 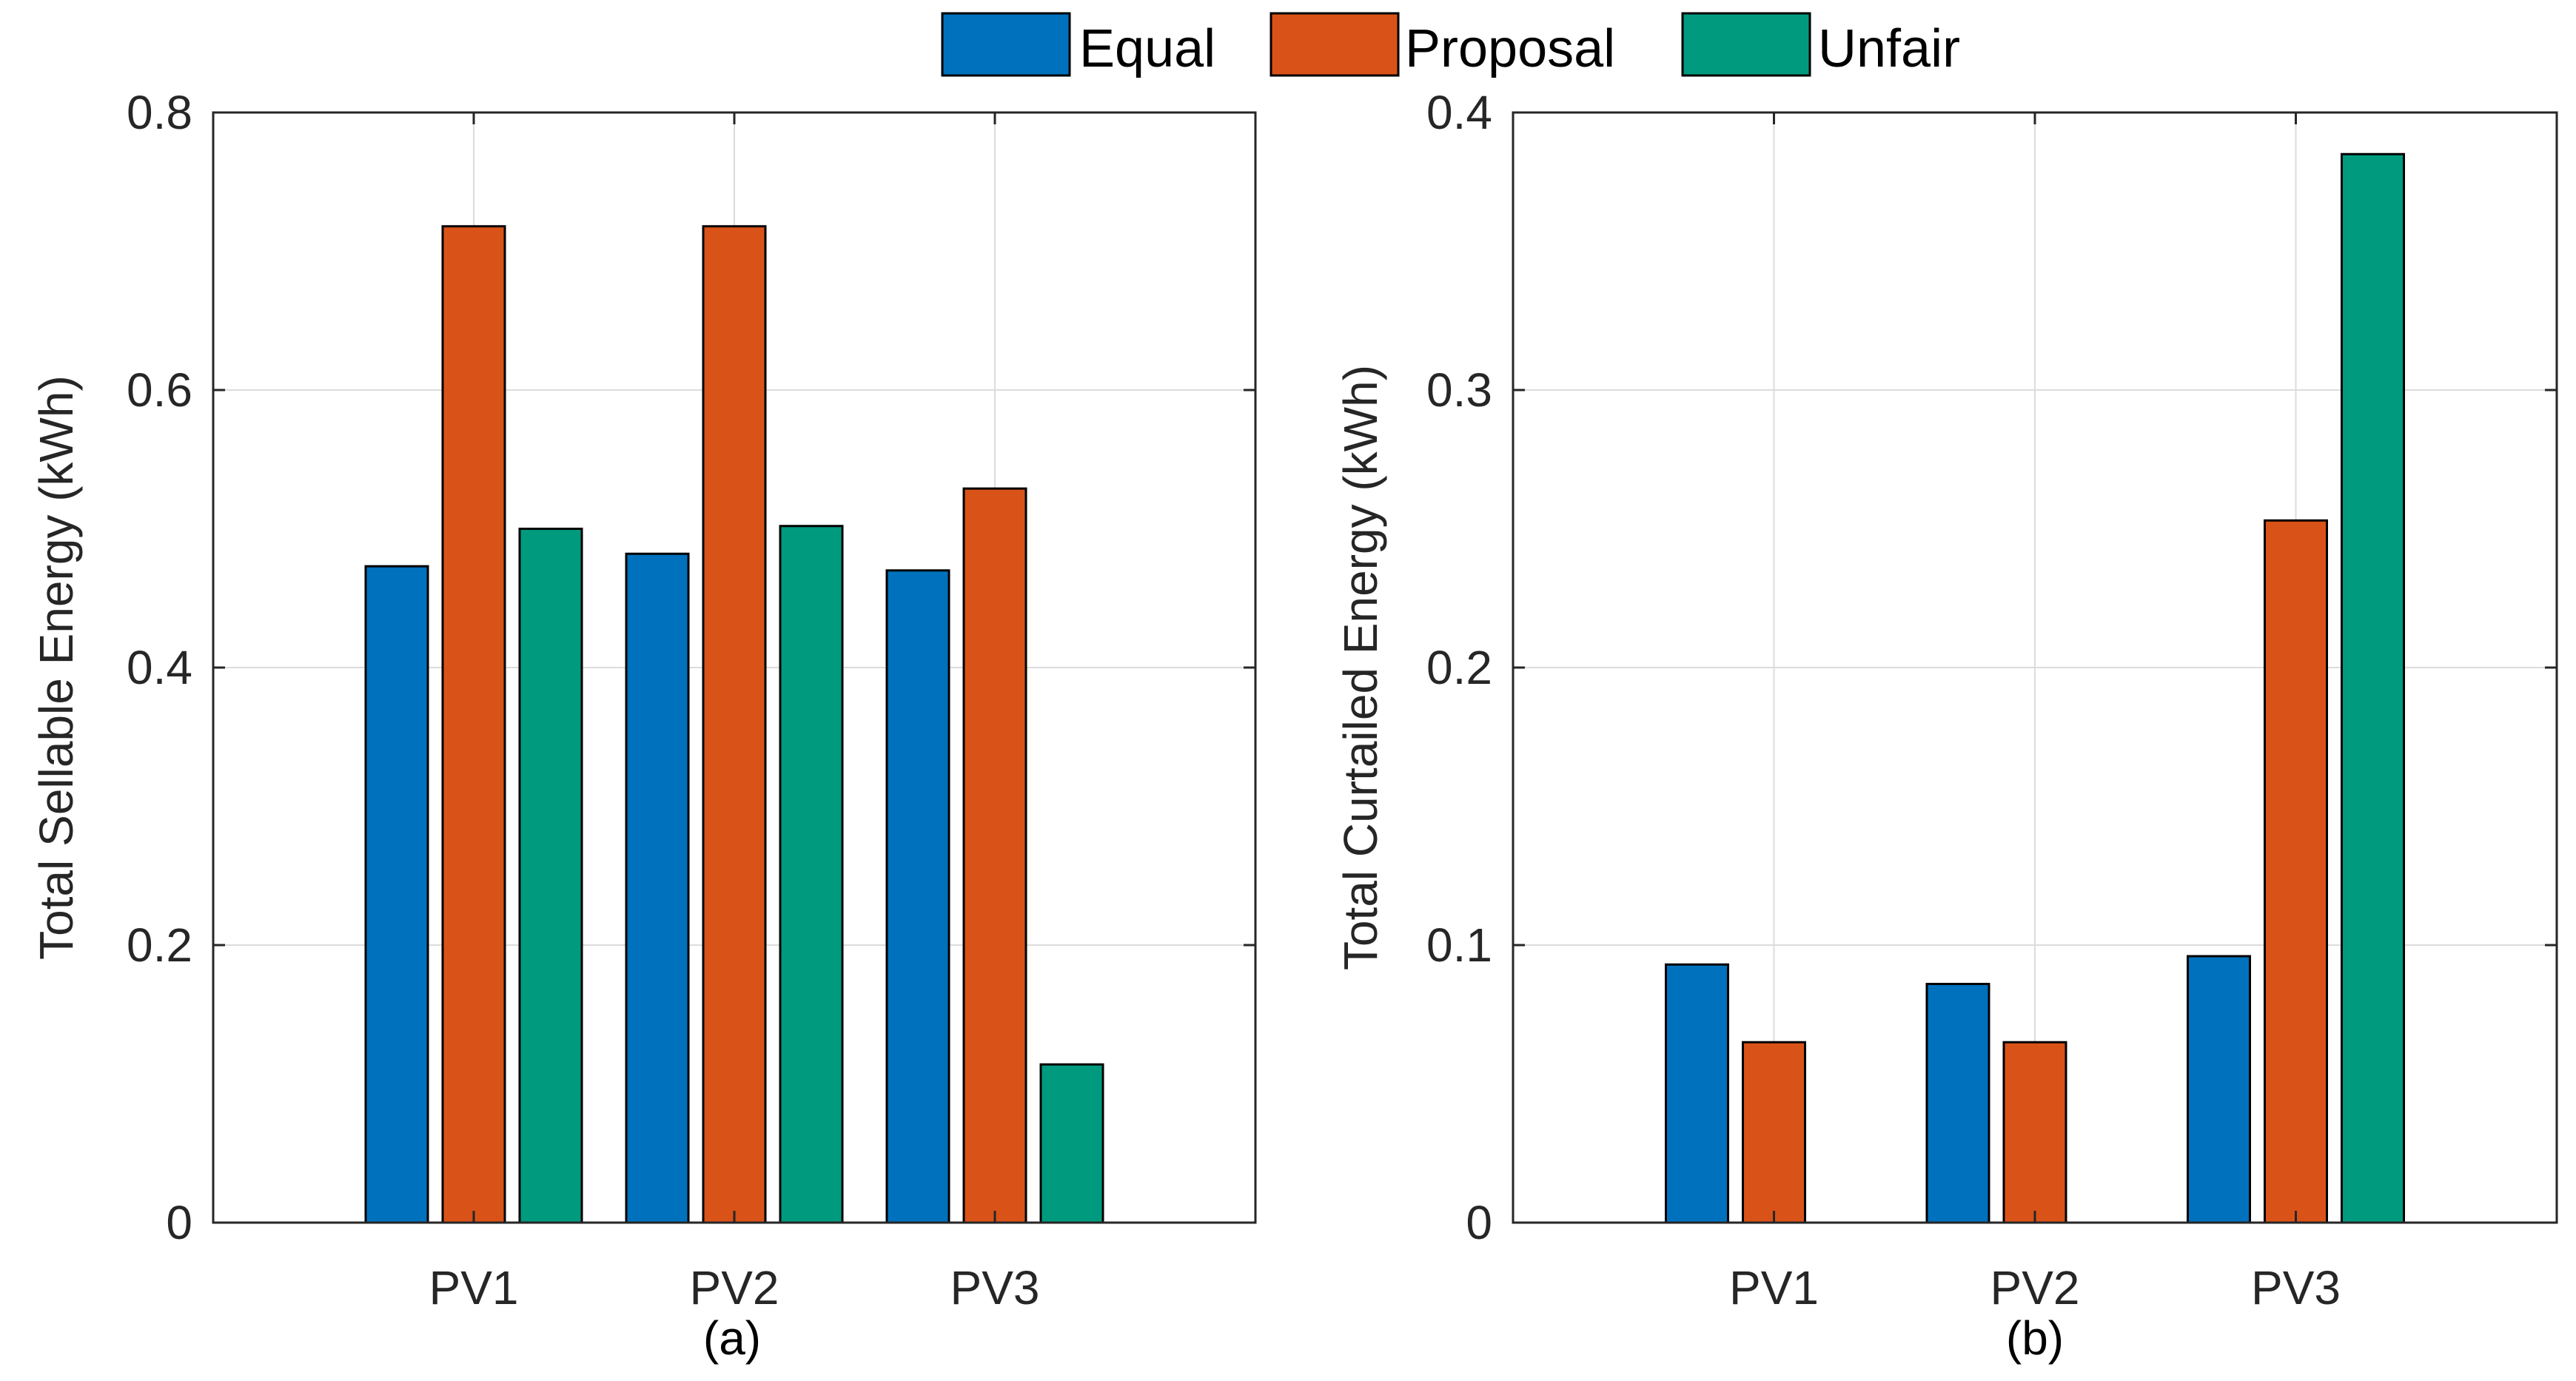 What do you see at coordinates (2373, 688) in the screenshot?
I see `chart-b-bar-unfair-pv3` at bounding box center [2373, 688].